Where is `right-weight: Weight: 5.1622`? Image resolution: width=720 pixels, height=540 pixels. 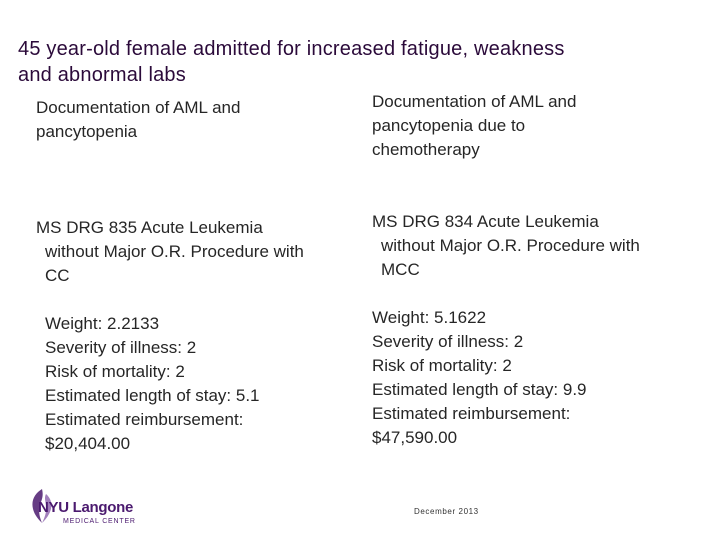
right-weight: Weight: 5.1622 is located at coordinates (429, 317).